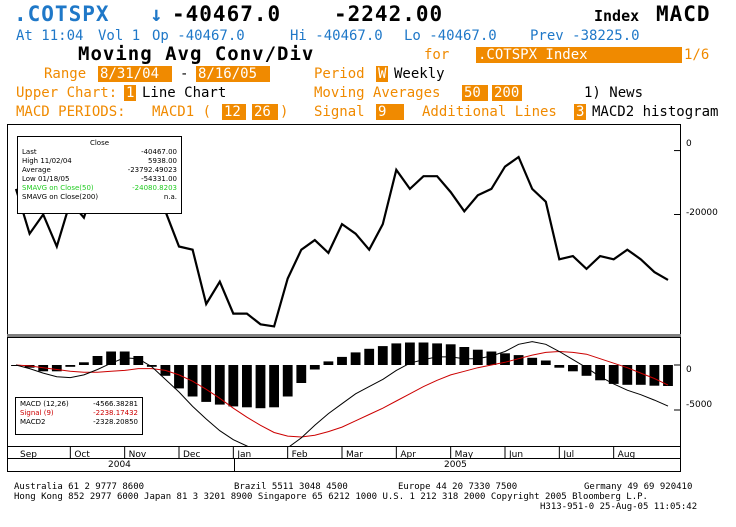  What do you see at coordinates (58, 188) in the screenshot?
I see `legend-key: SMAVG on Close(50)` at bounding box center [58, 188].